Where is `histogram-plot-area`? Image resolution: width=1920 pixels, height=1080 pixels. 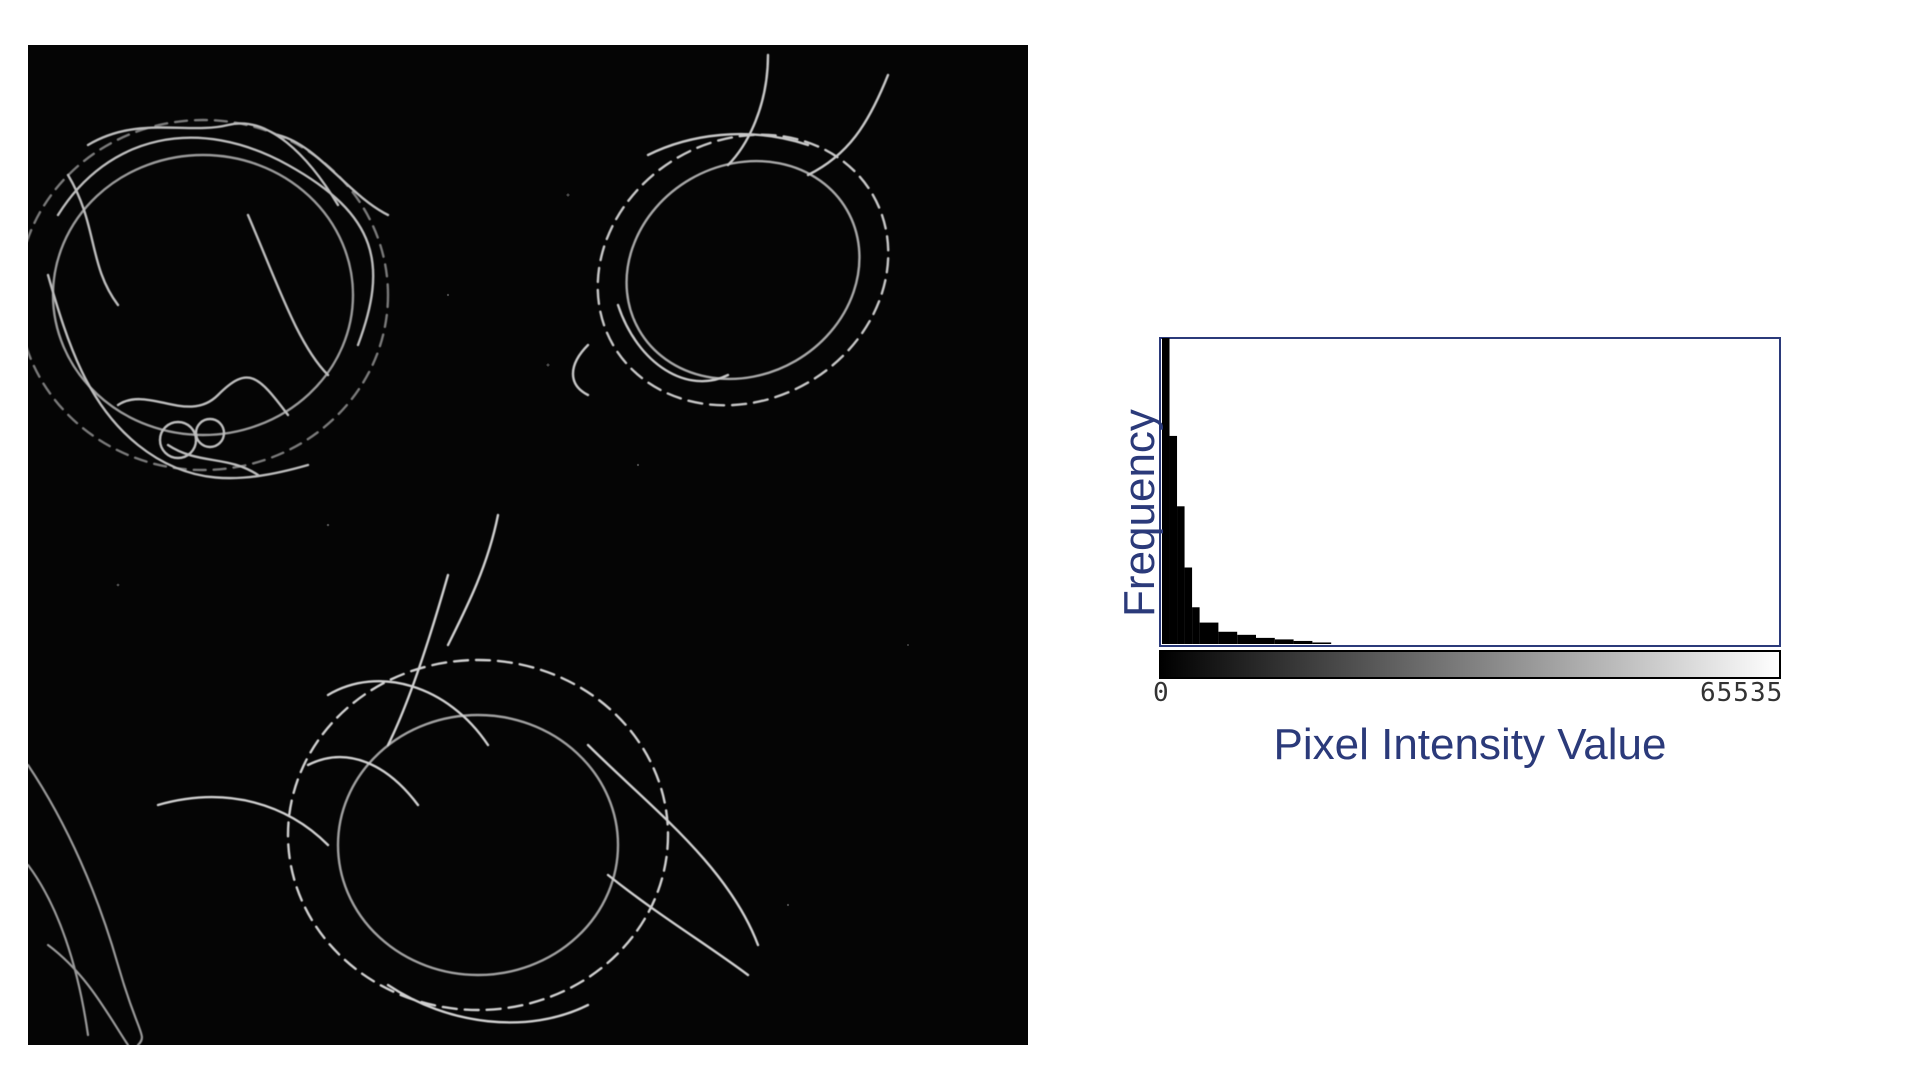 histogram-plot-area is located at coordinates (1470, 492).